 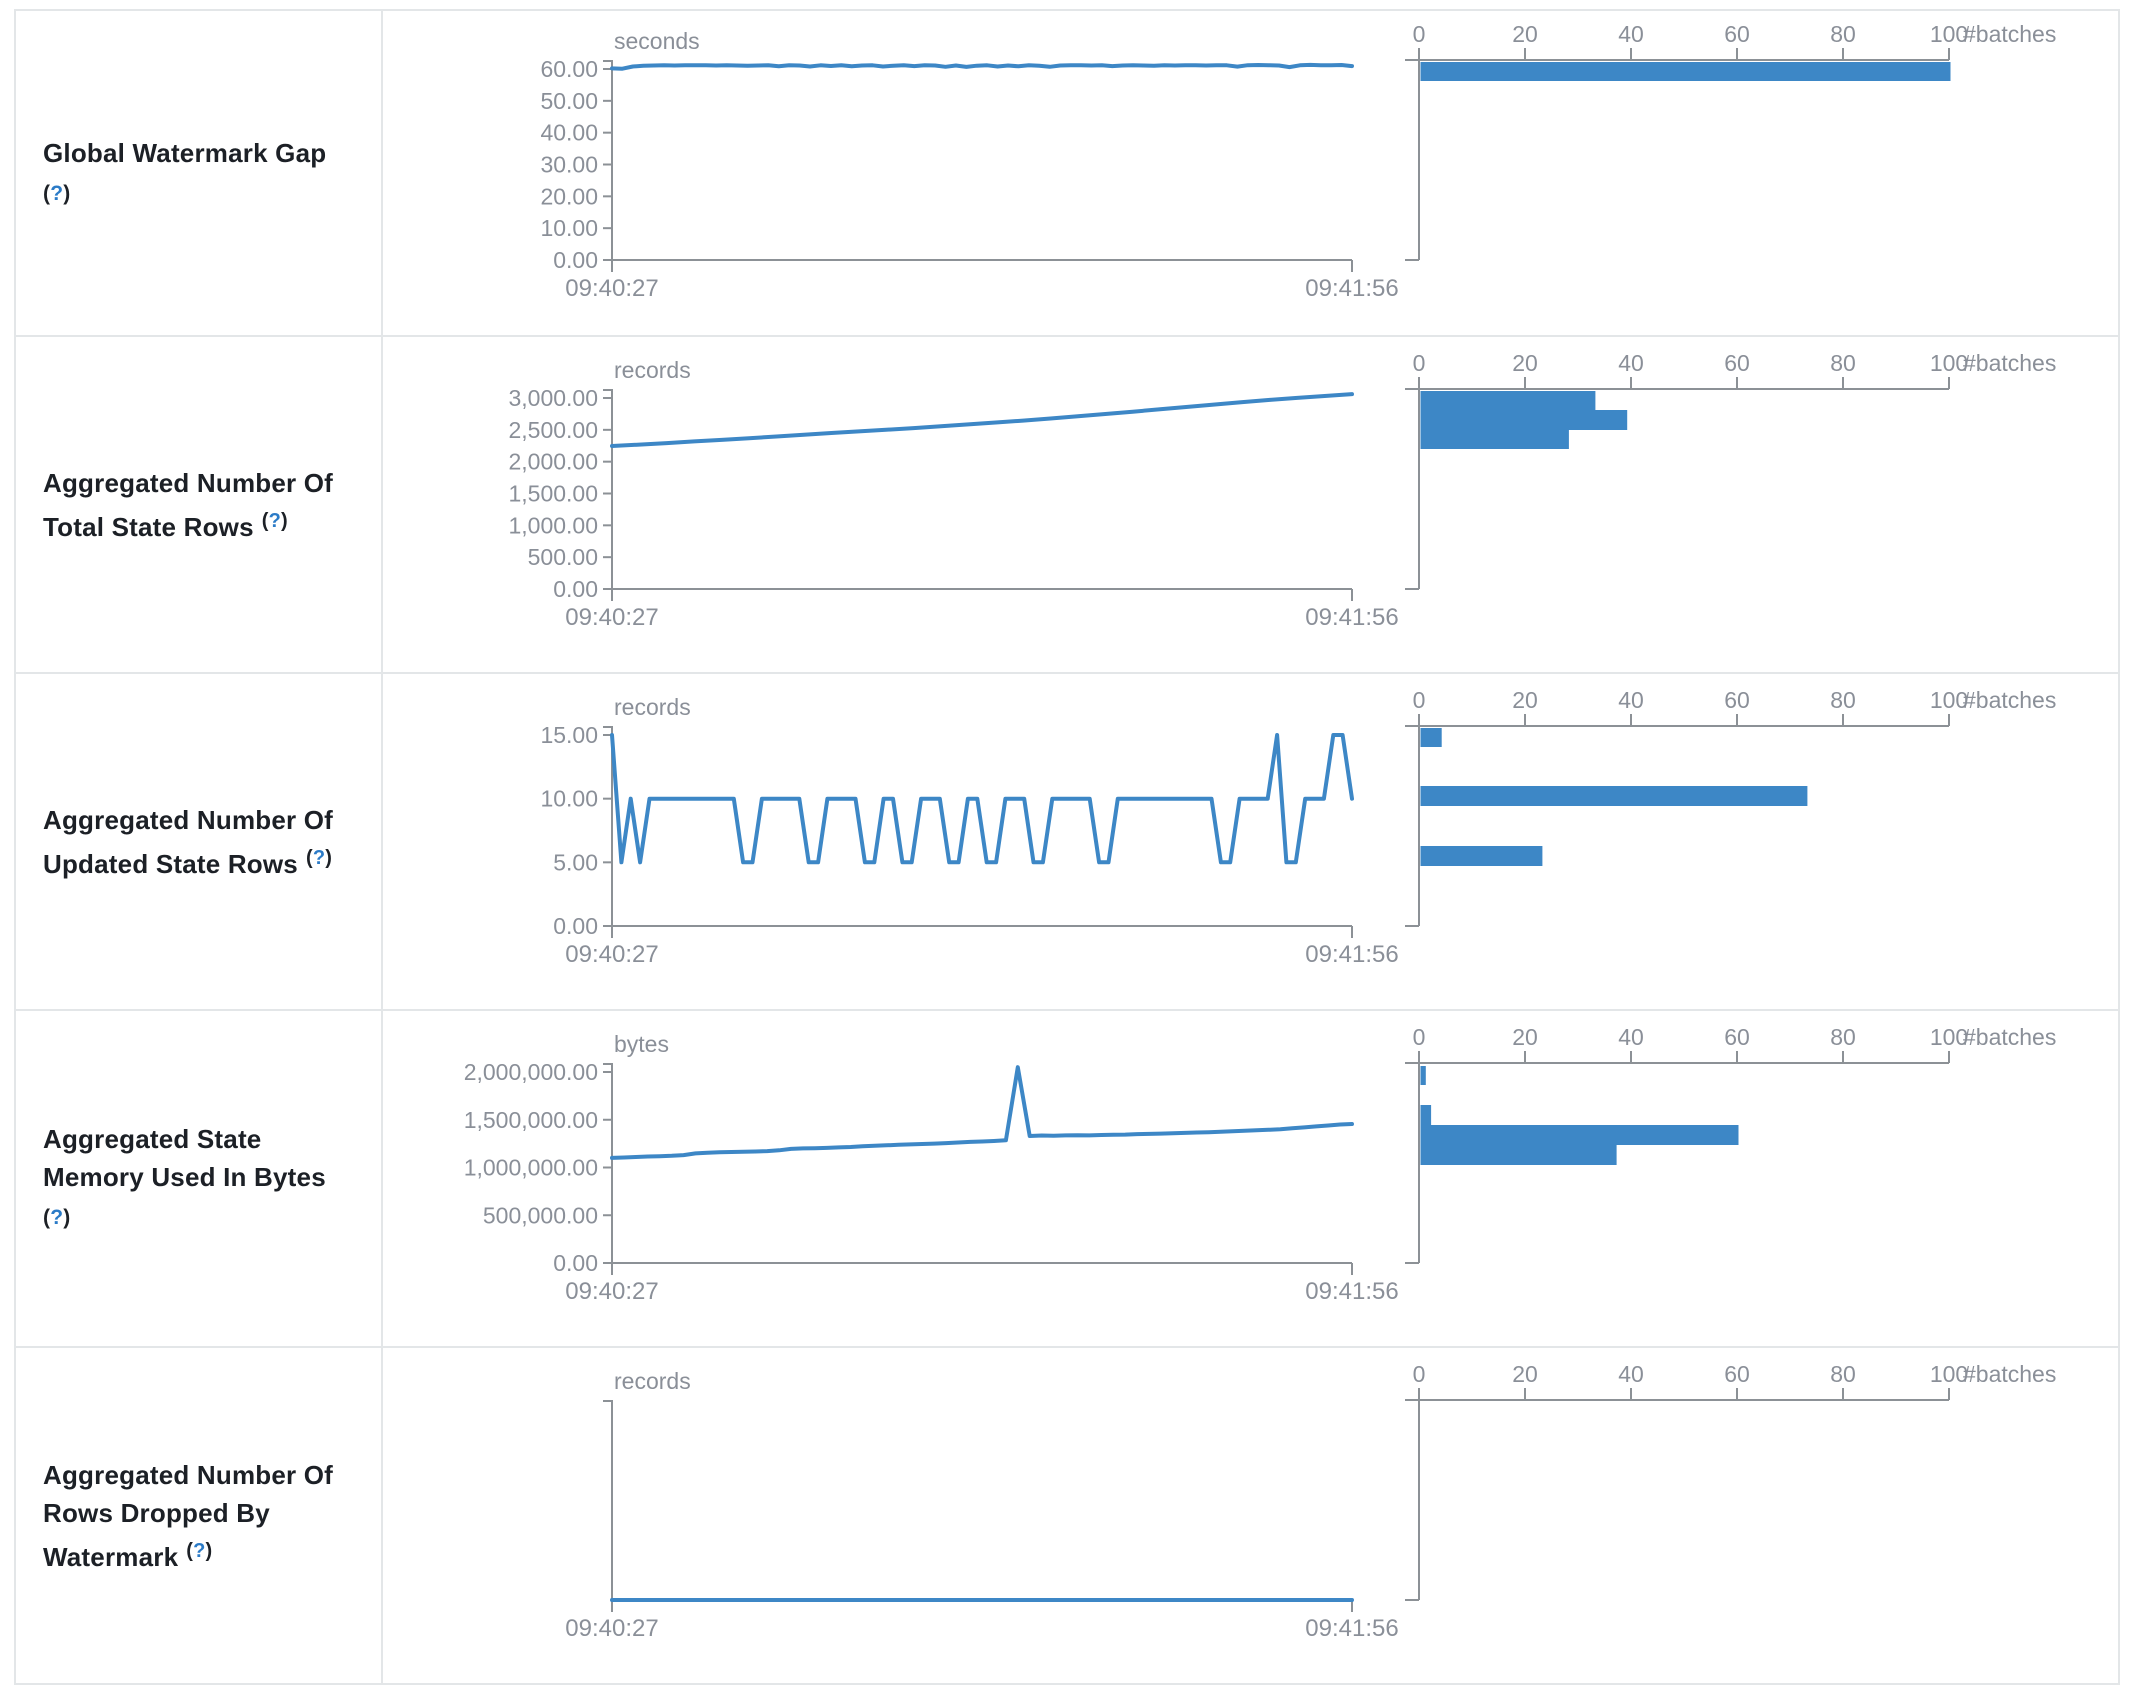 I want to click on svg-text: 30.00, so click(x=569, y=165).